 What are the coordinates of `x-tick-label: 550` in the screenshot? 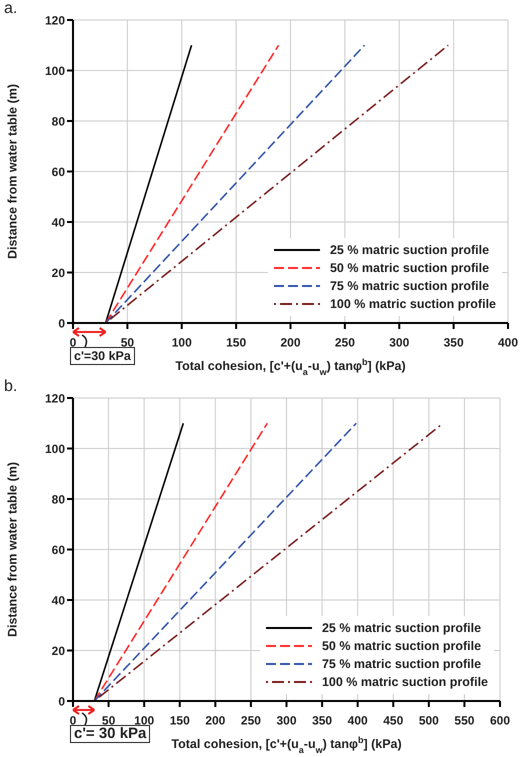 It's located at (464, 721).